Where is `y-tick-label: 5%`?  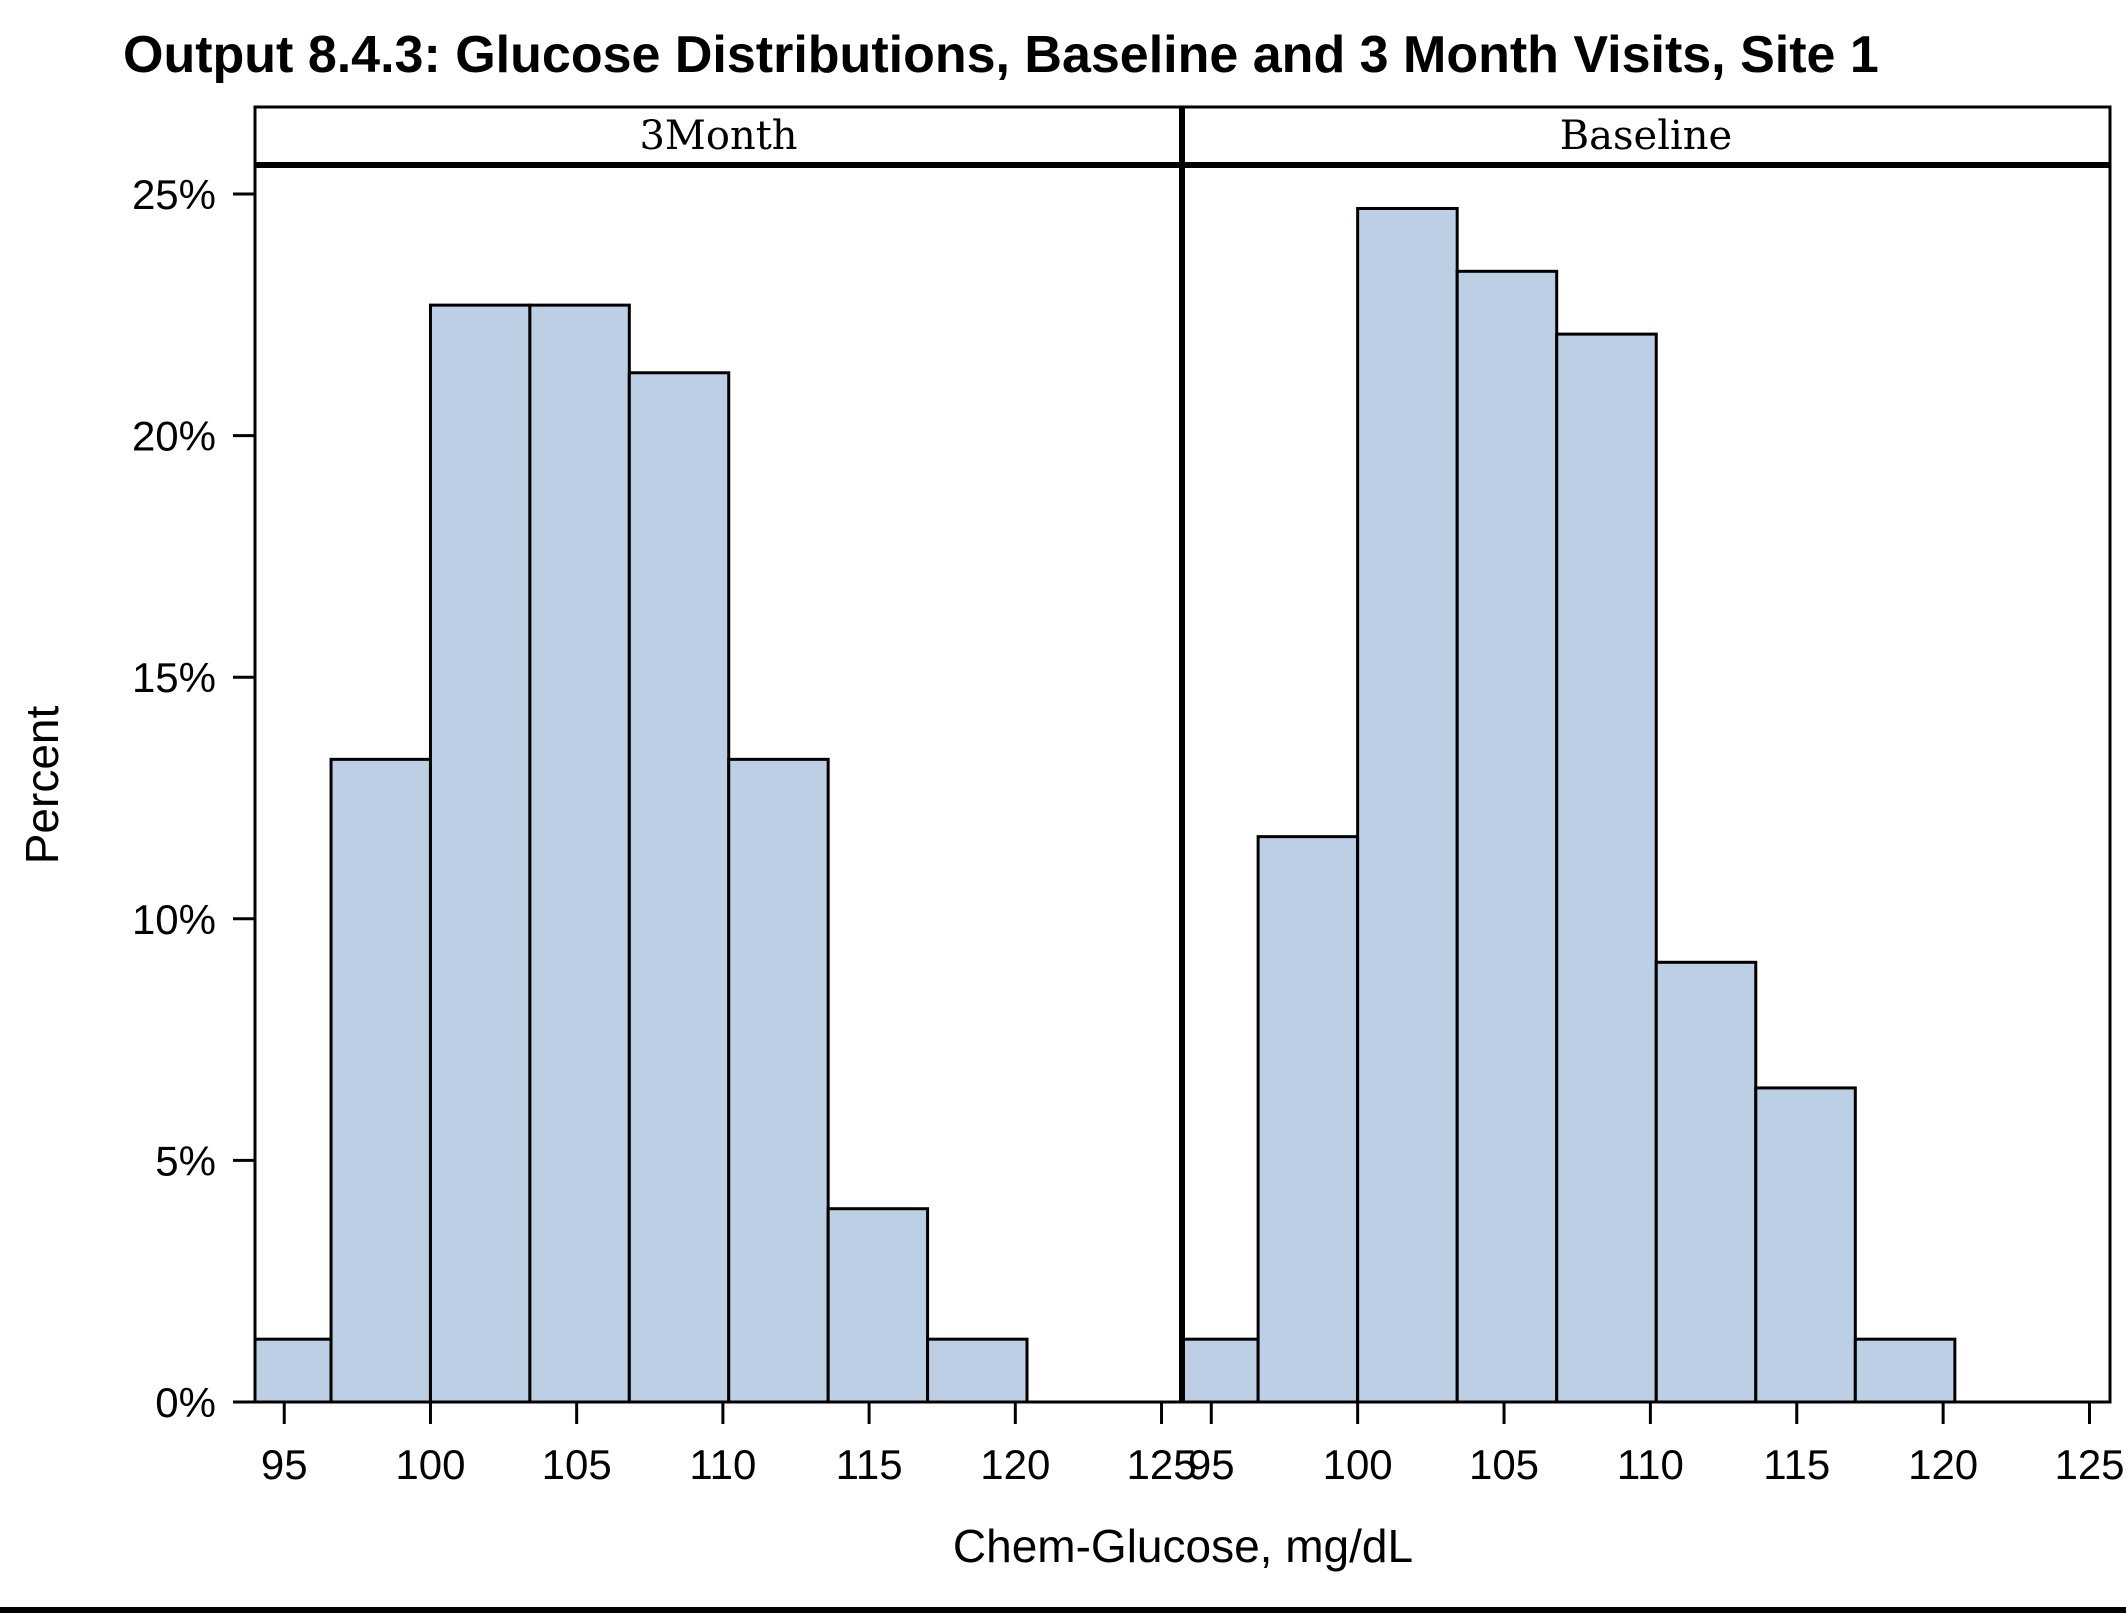
y-tick-label: 5% is located at coordinates (185, 1160).